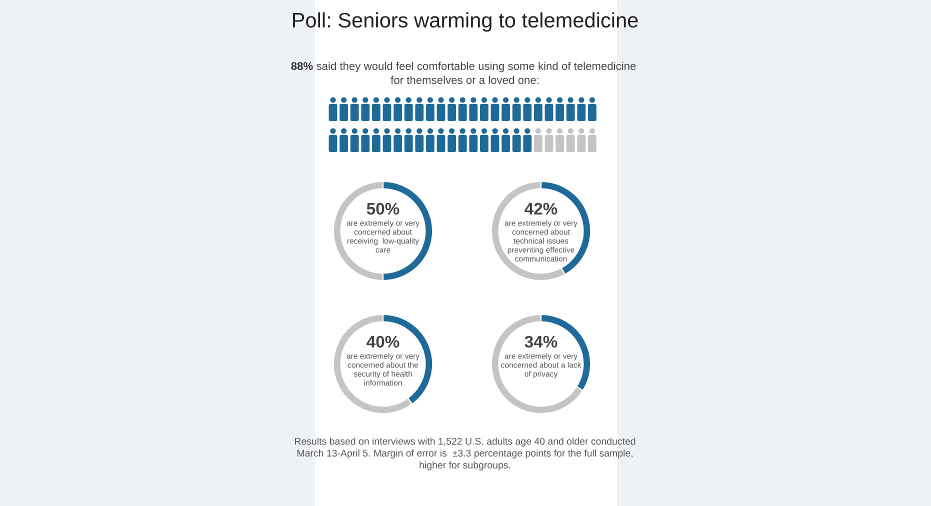 Image resolution: width=931 pixels, height=506 pixels. What do you see at coordinates (302, 66) in the screenshot?
I see `data-label: 88%` at bounding box center [302, 66].